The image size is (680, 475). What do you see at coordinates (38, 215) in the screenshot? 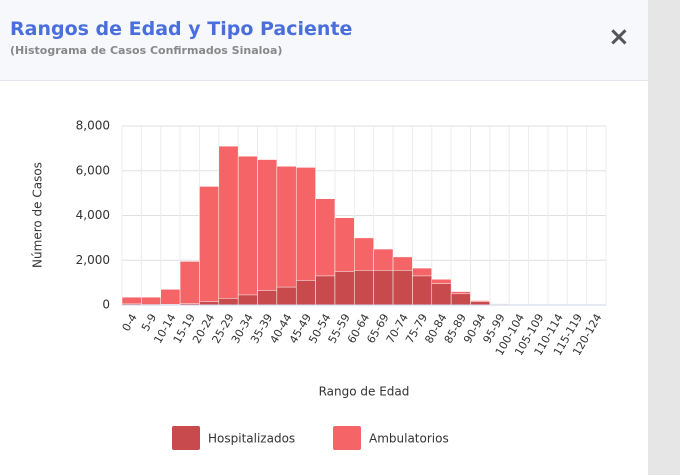
I see `y-axis-title: Número de Casos` at bounding box center [38, 215].